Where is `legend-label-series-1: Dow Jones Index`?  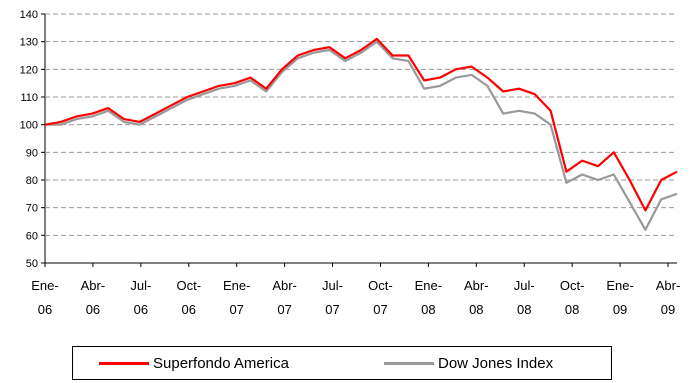
legend-label-series-1: Dow Jones Index is located at coordinates (496, 363).